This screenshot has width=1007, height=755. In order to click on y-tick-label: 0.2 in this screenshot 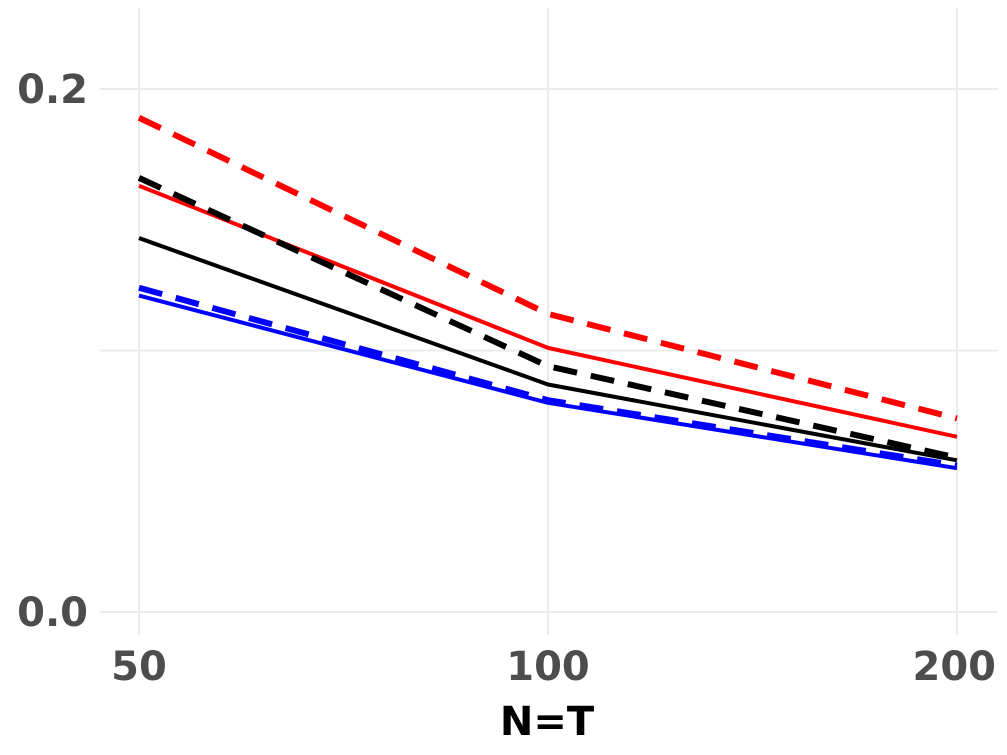, I will do `click(52, 90)`.